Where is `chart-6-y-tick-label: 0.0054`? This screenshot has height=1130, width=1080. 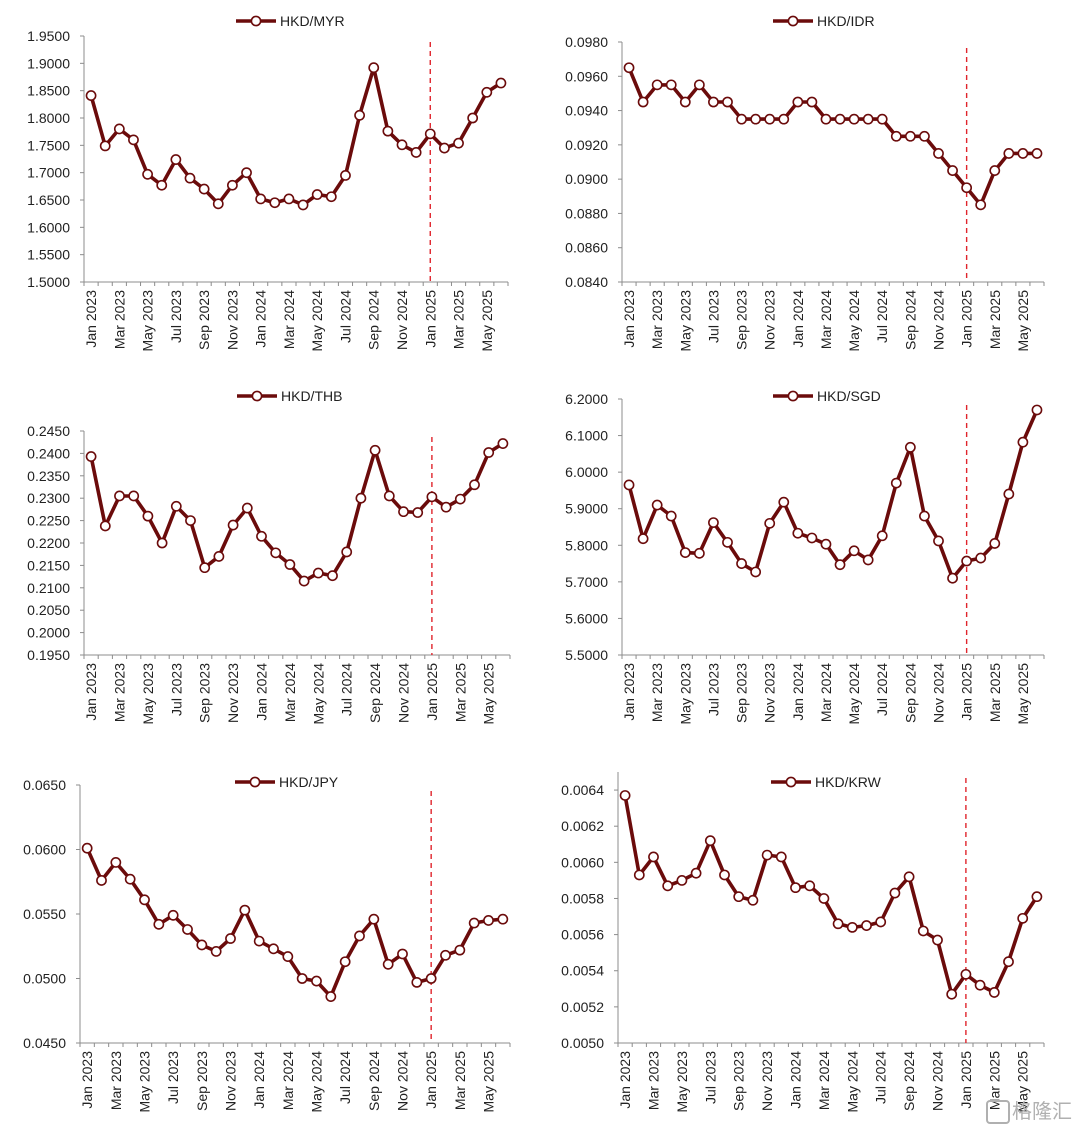 chart-6-y-tick-label: 0.0054 is located at coordinates (582, 971).